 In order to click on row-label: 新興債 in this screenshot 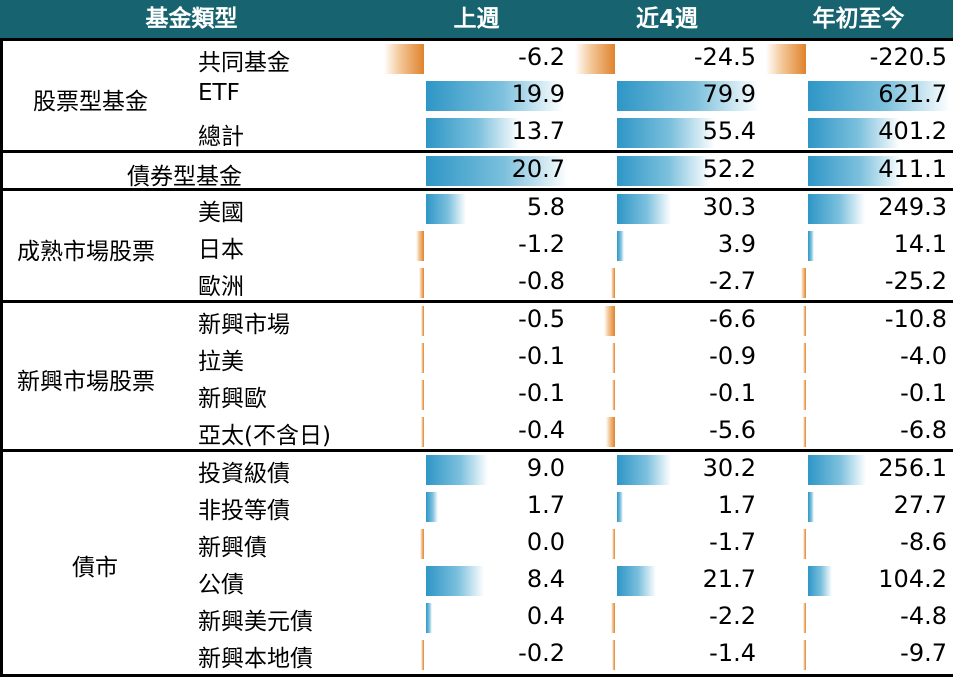, I will do `click(232, 548)`.